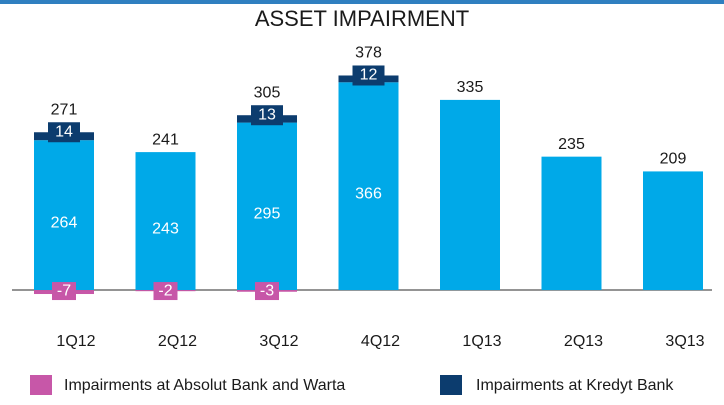 Image resolution: width=724 pixels, height=405 pixels. I want to click on chart-title: ASSET IMPAIRMENT, so click(362, 18).